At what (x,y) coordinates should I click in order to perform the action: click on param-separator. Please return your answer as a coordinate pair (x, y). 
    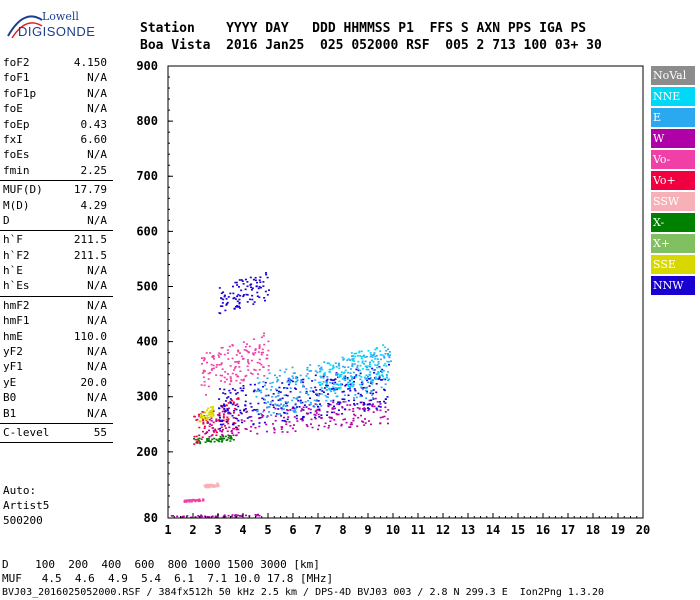
    Looking at the image, I should click on (56, 296).